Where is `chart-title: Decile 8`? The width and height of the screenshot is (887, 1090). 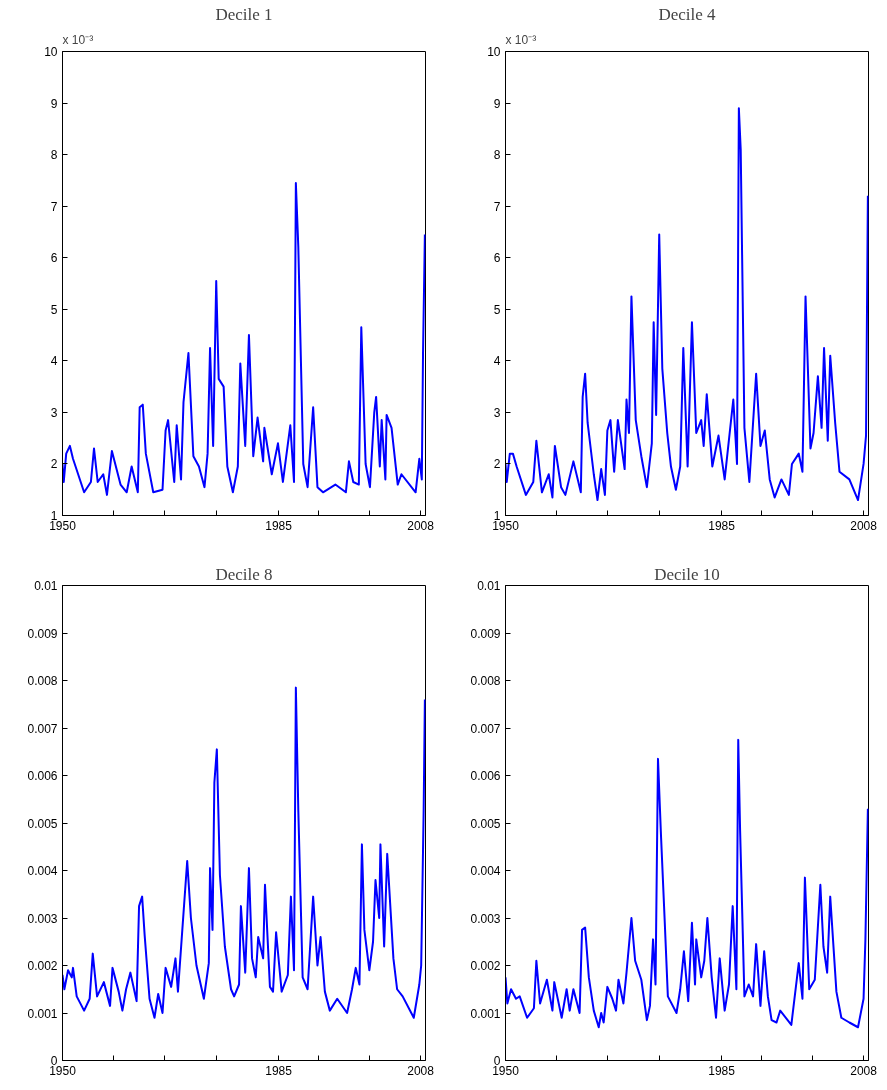 chart-title: Decile 8 is located at coordinates (244, 574).